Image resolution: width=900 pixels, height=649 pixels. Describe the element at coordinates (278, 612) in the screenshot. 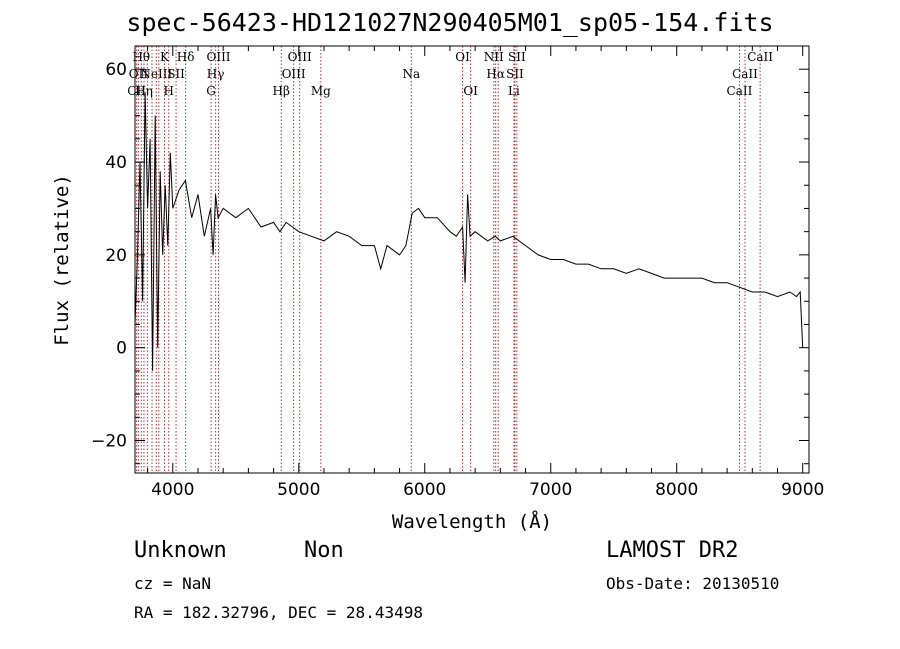

I see `coords-text: RA = 182.32796, DEC = 28.43498` at that location.